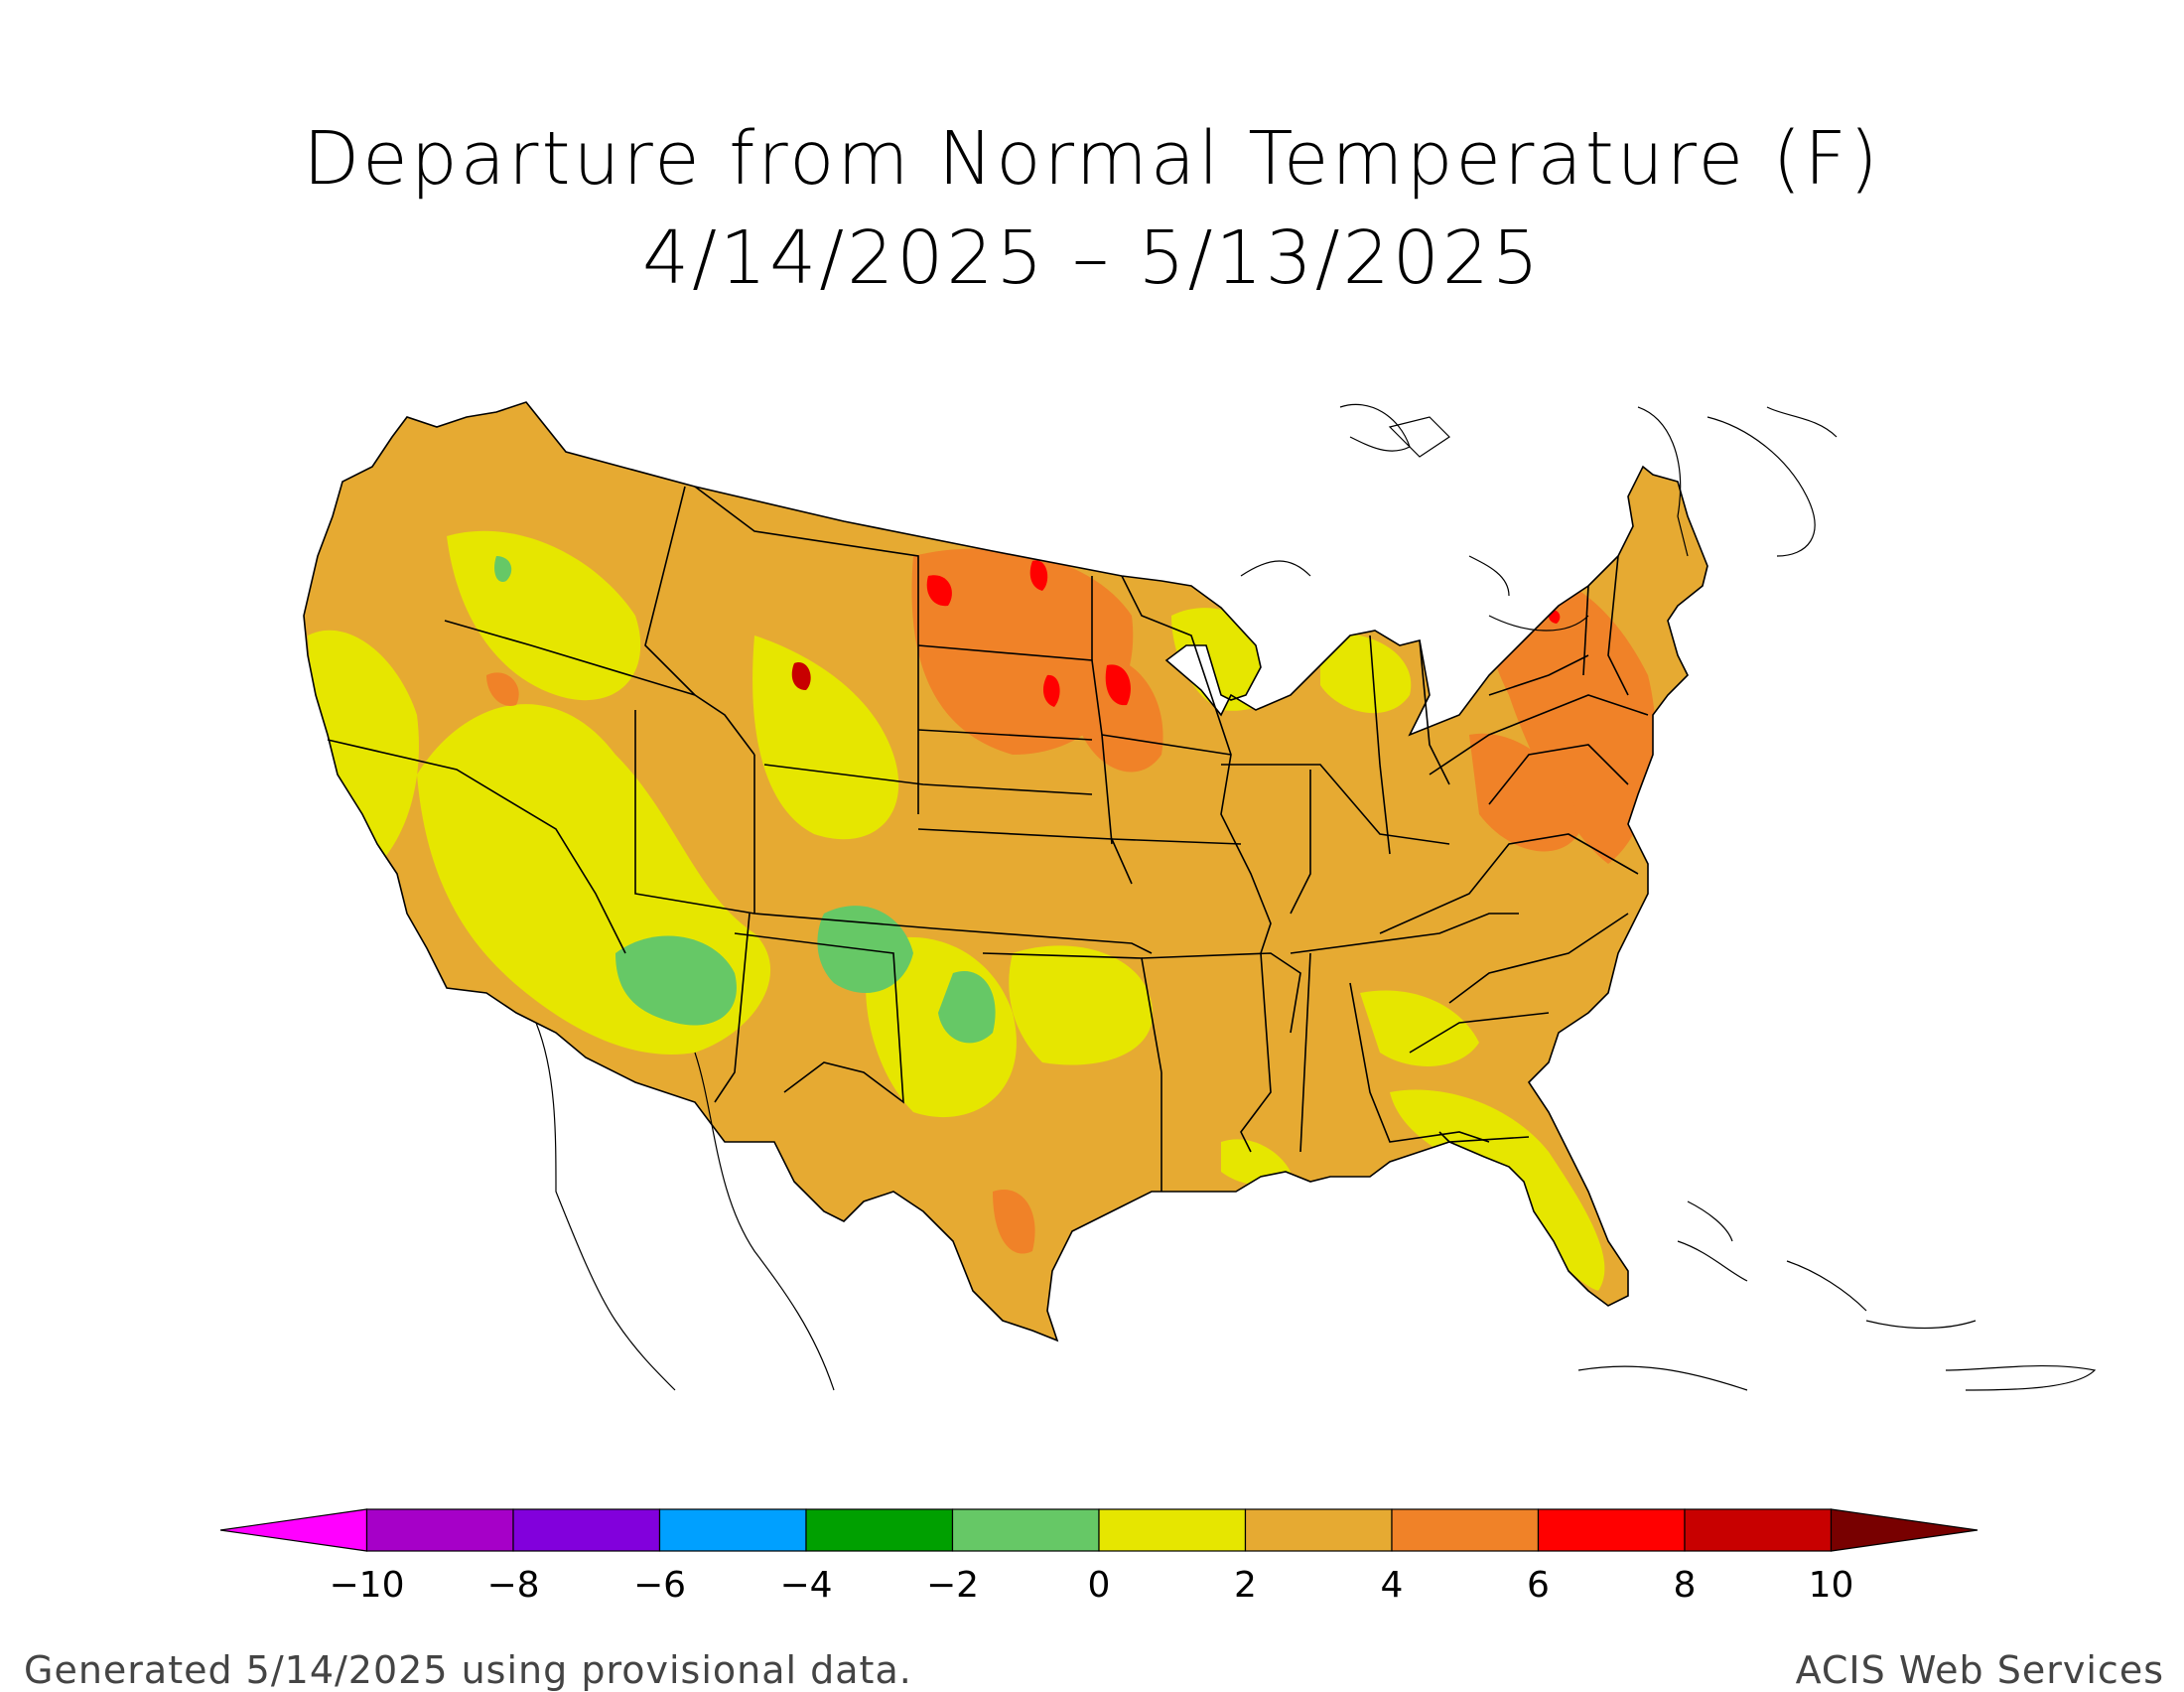  What do you see at coordinates (805, 1585) in the screenshot?
I see `legend-tick-label: −4` at bounding box center [805, 1585].